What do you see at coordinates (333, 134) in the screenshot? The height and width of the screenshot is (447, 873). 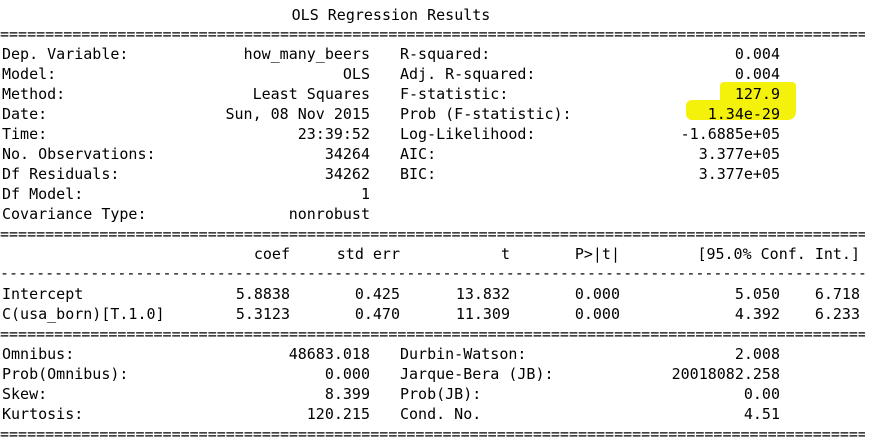 I see `summary-value-time: 23:39:52` at bounding box center [333, 134].